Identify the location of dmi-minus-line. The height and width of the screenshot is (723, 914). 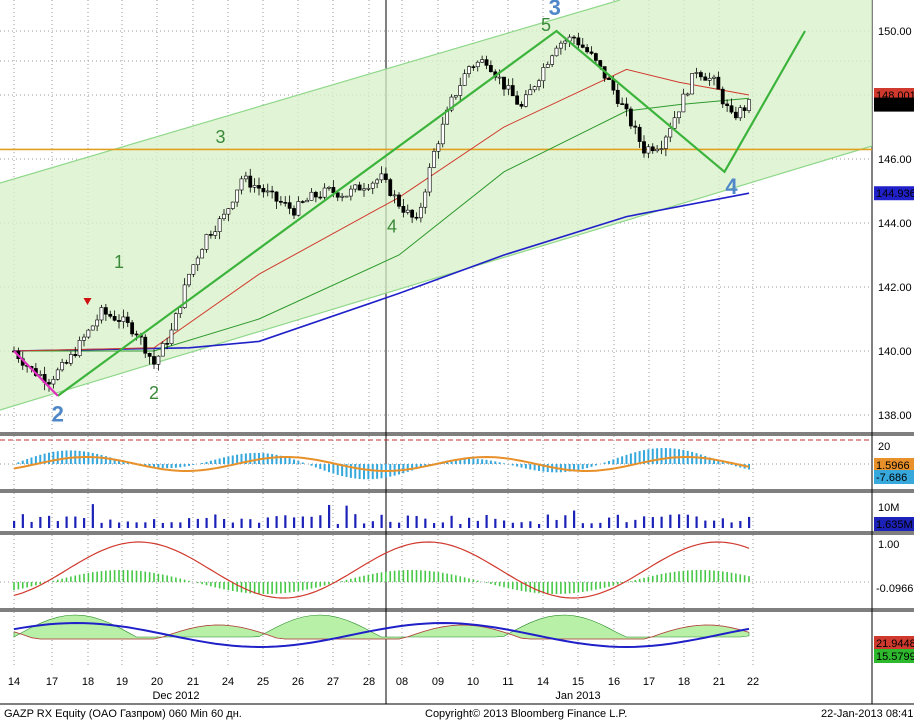
(381, 632).